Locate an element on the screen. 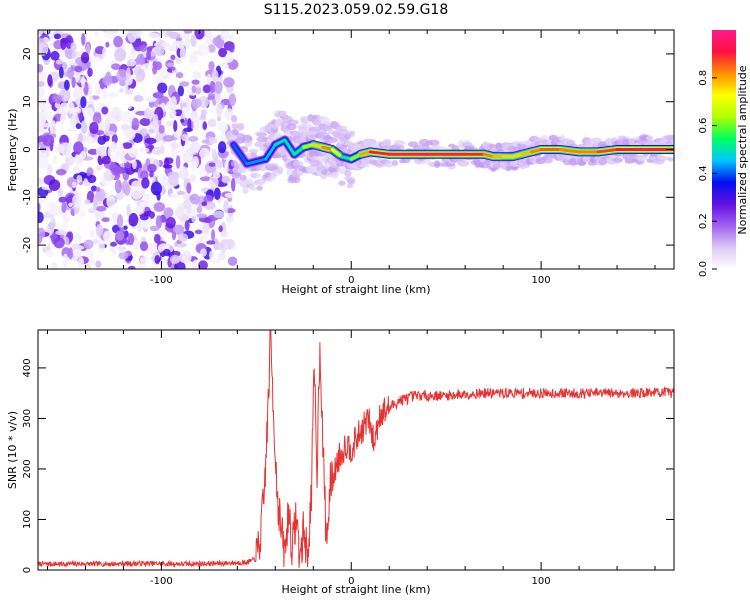  snr-ytick-label: 300 is located at coordinates (27, 418).